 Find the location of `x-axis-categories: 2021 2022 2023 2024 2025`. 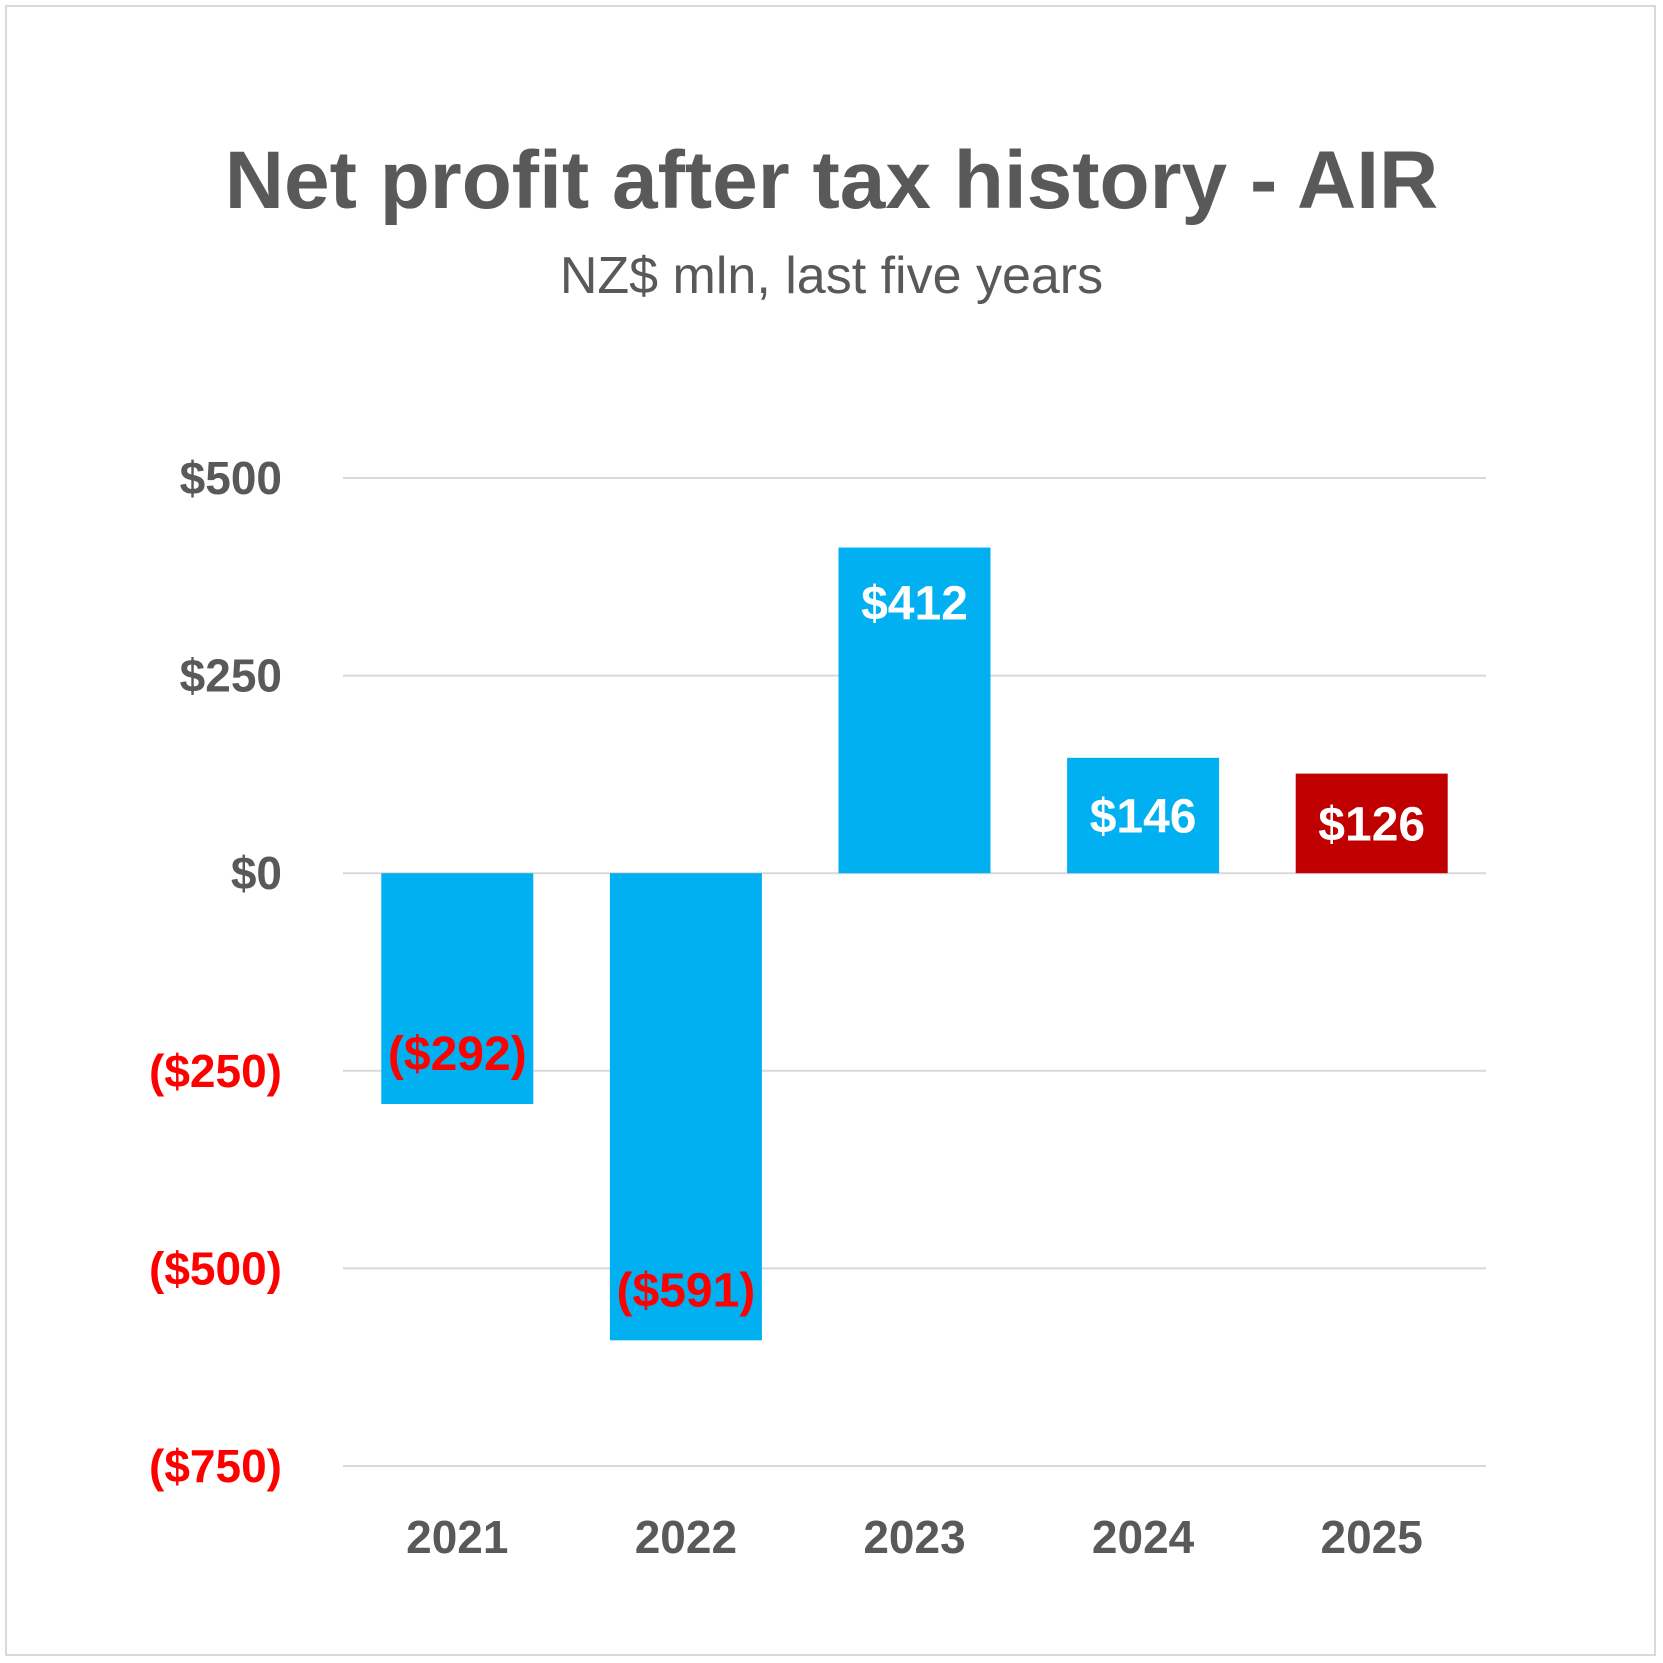

x-axis-categories: 2021 2022 2023 2024 2025 is located at coordinates (914, 1537).